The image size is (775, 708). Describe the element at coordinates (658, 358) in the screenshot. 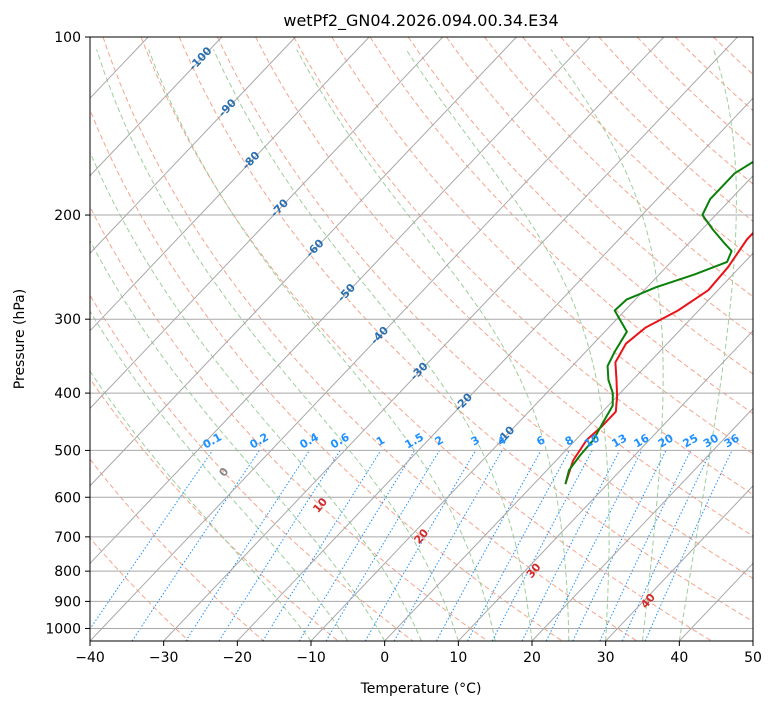

I see `temperature-profile-line` at that location.